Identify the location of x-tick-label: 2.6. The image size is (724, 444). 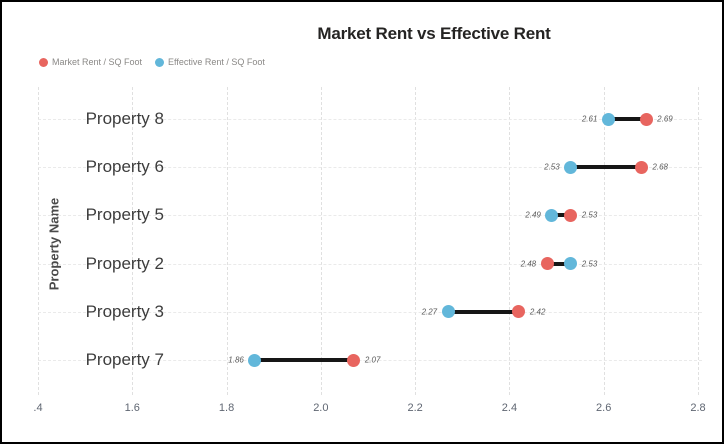
(604, 408).